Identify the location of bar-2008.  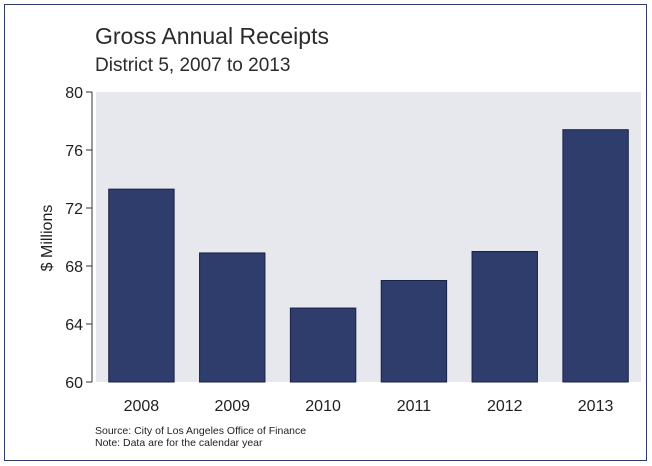
(141, 285).